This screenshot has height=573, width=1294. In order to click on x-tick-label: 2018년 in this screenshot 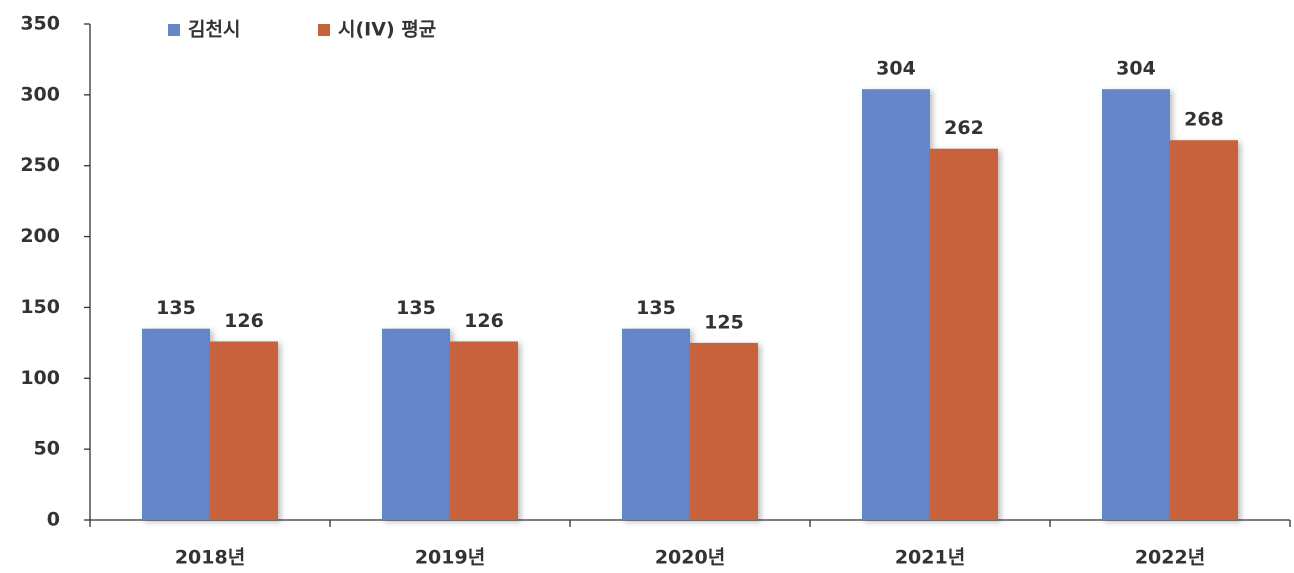, I will do `click(210, 558)`.